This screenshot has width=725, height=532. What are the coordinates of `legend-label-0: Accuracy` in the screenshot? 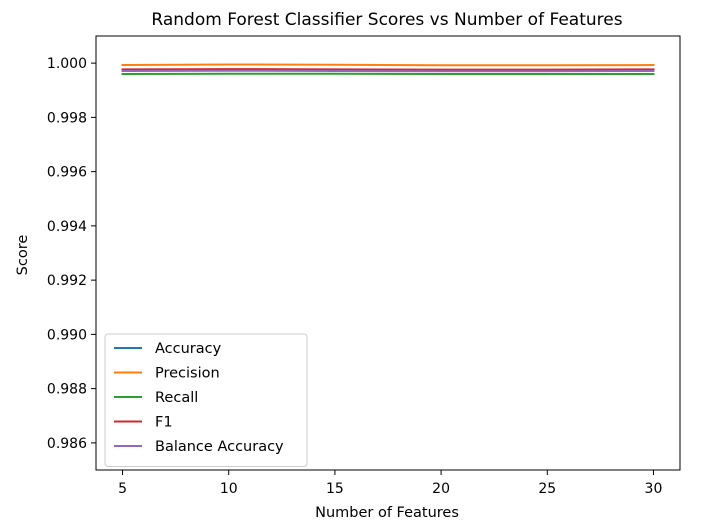 It's located at (188, 349).